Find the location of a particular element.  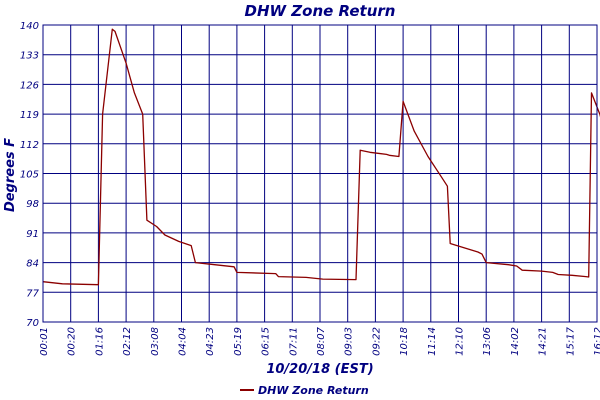

x-tick-label: 00:20 is located at coordinates (72, 341).